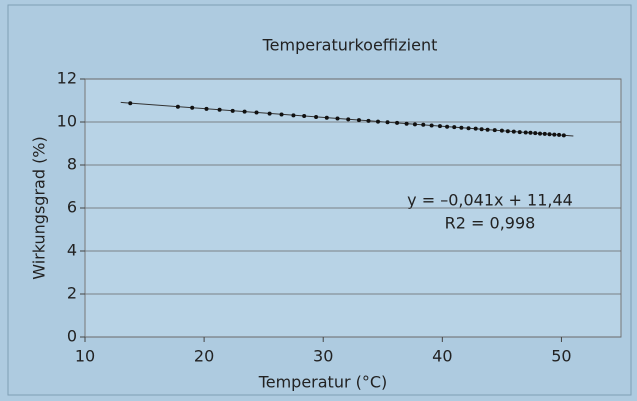 Image resolution: width=637 pixels, height=401 pixels. Describe the element at coordinates (72, 336) in the screenshot. I see `y-tick-label: 0` at that location.